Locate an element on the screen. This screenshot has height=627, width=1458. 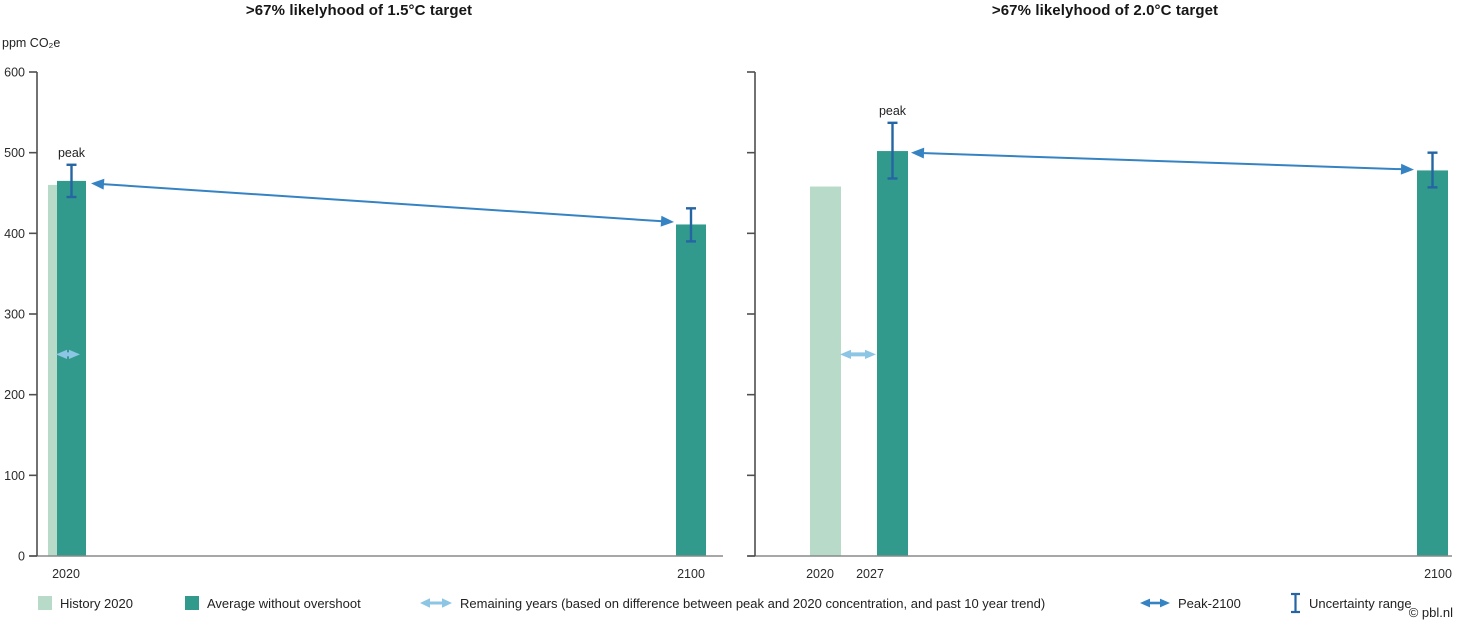
panel-title-2-0c: >67% likelyhood of 2.0°C target is located at coordinates (1105, 10).